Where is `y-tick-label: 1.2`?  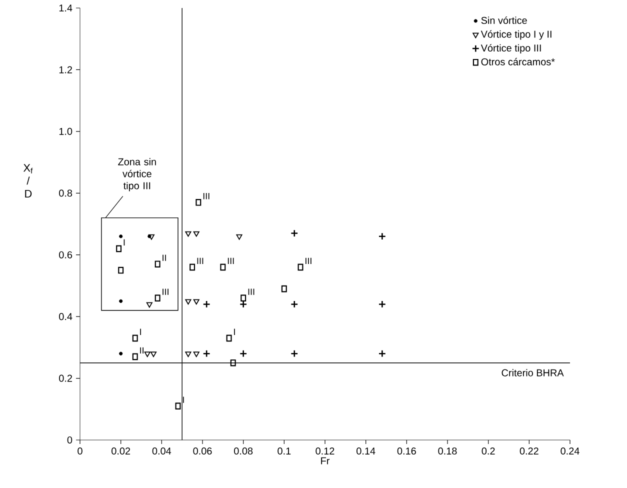 y-tick-label: 1.2 is located at coordinates (65, 70).